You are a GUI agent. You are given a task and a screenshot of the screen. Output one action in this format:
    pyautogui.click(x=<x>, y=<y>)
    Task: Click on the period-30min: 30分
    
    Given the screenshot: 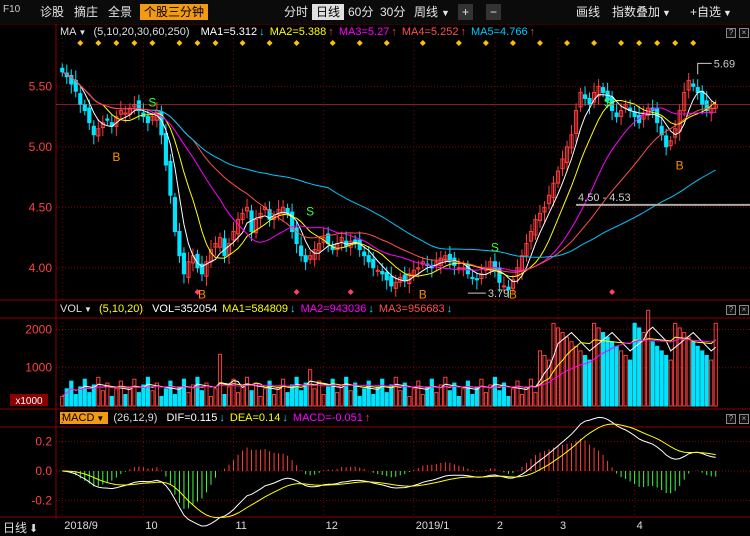 What is the action you would take?
    pyautogui.click(x=393, y=12)
    